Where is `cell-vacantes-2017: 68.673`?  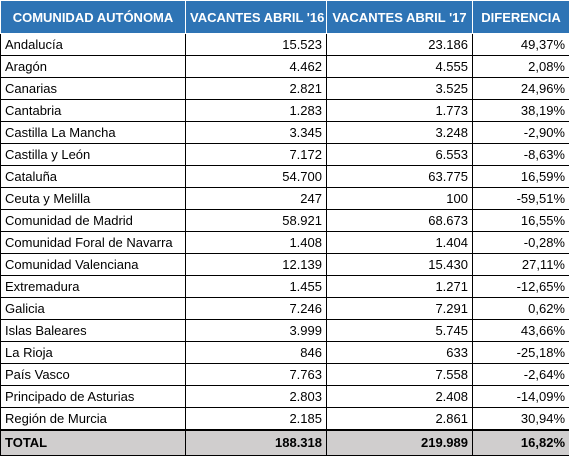
cell-vacantes-2017: 68.673 is located at coordinates (399, 220).